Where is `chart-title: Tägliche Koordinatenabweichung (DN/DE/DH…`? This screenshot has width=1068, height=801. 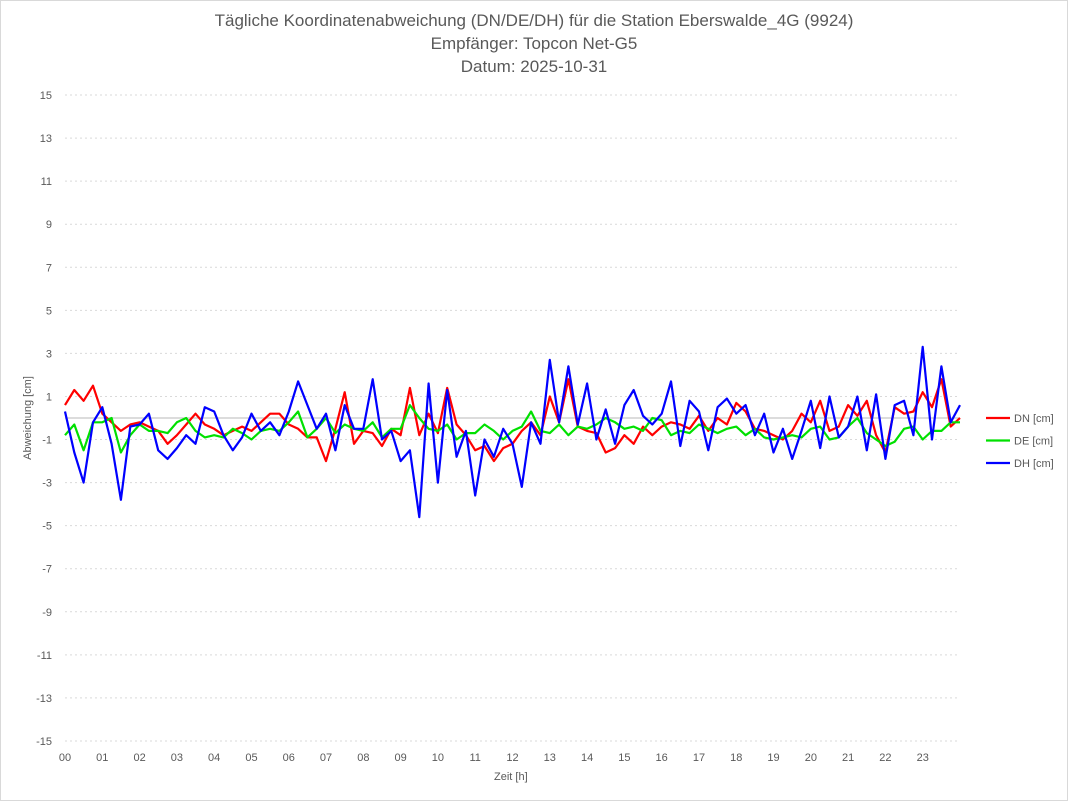 chart-title: Tägliche Koordinatenabweichung (DN/DE/DH… is located at coordinates (534, 20).